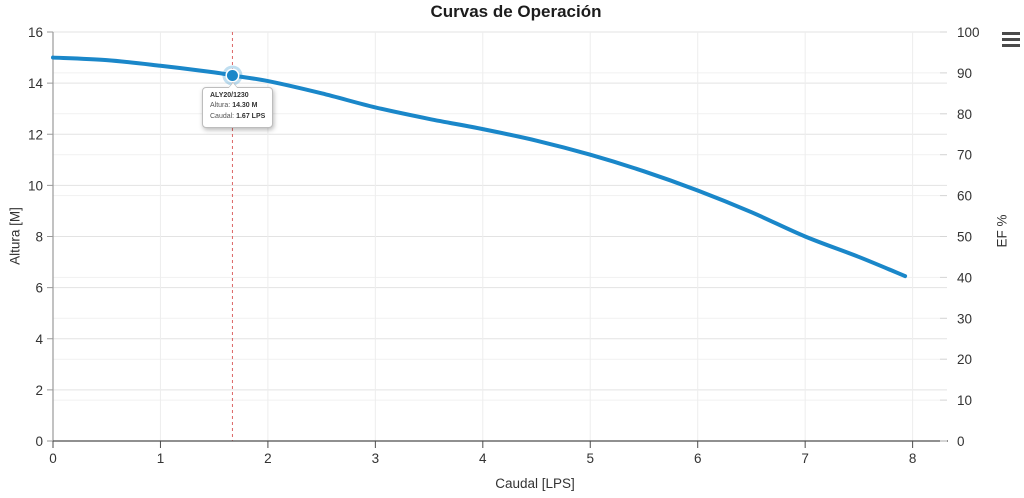 Image resolution: width=1024 pixels, height=498 pixels. I want to click on y-left-tick-label: 10, so click(35, 185).